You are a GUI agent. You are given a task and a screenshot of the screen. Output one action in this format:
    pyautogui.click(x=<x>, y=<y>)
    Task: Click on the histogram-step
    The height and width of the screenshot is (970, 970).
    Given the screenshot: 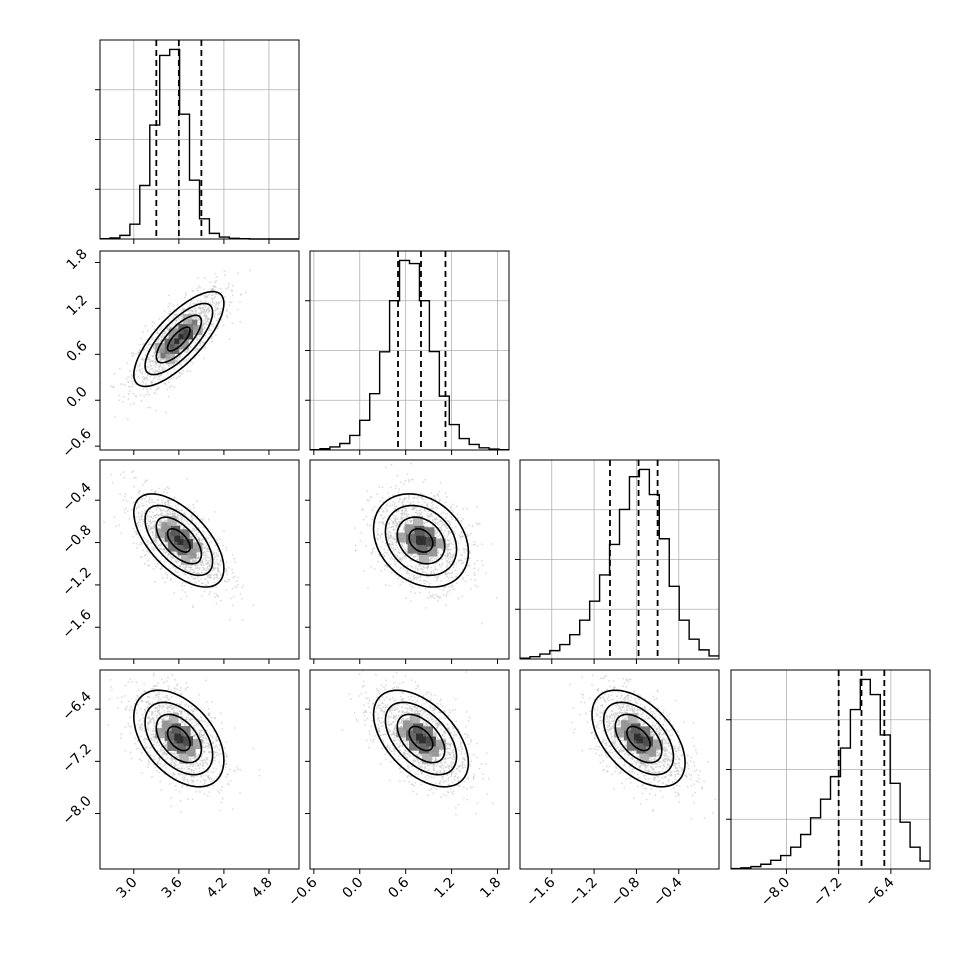 What is the action you would take?
    pyautogui.click(x=830, y=774)
    